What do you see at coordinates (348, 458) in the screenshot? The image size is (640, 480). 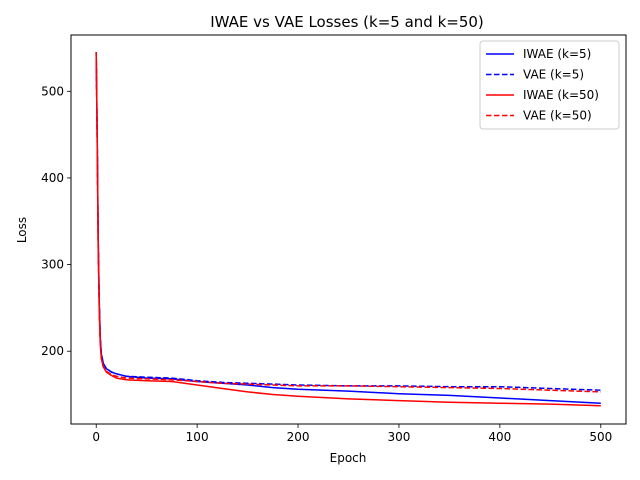 I see `x-axis-label: Epoch` at bounding box center [348, 458].